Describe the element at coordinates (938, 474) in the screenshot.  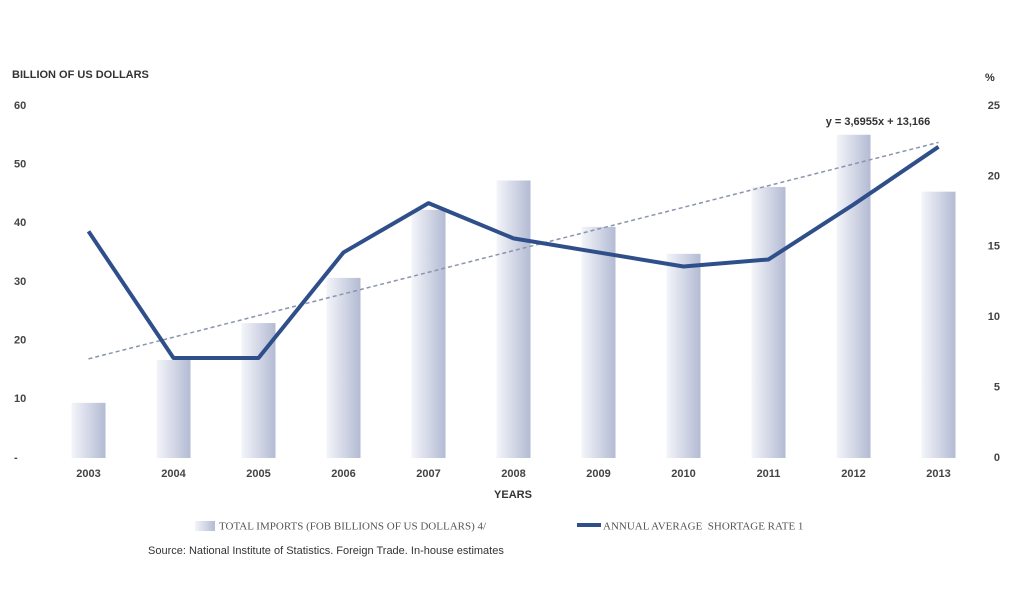
I see `x-tick-label: 2013` at that location.